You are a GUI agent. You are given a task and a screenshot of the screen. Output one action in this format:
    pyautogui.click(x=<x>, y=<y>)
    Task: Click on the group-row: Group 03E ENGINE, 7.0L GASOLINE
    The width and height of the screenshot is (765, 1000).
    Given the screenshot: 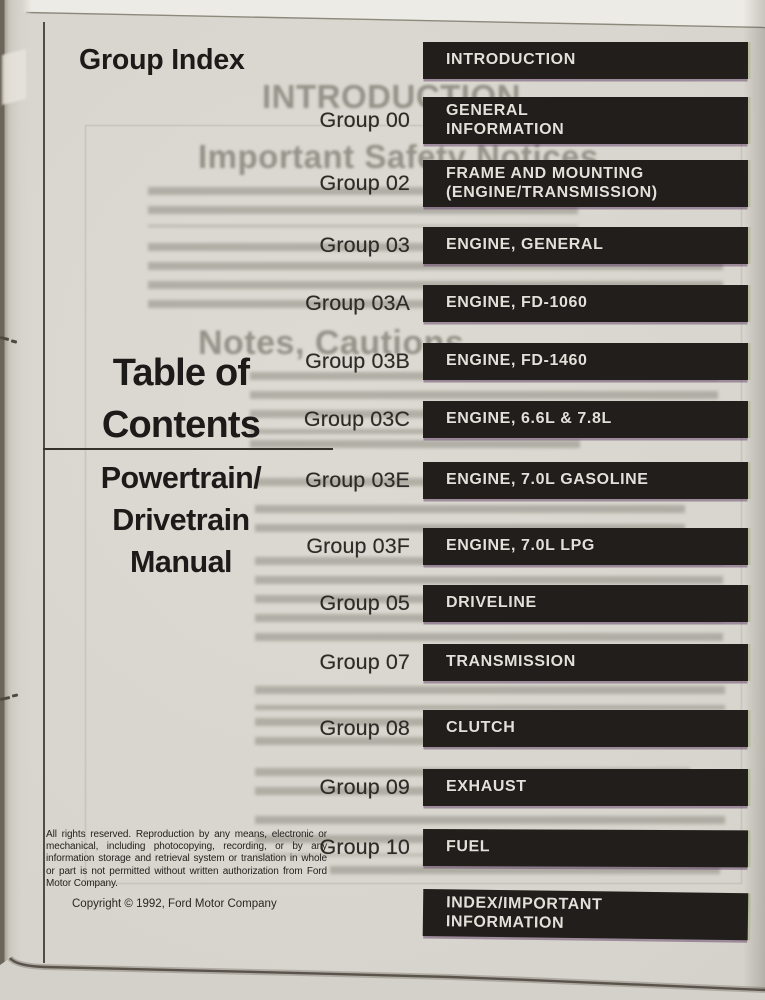 What is the action you would take?
    pyautogui.click(x=404, y=480)
    